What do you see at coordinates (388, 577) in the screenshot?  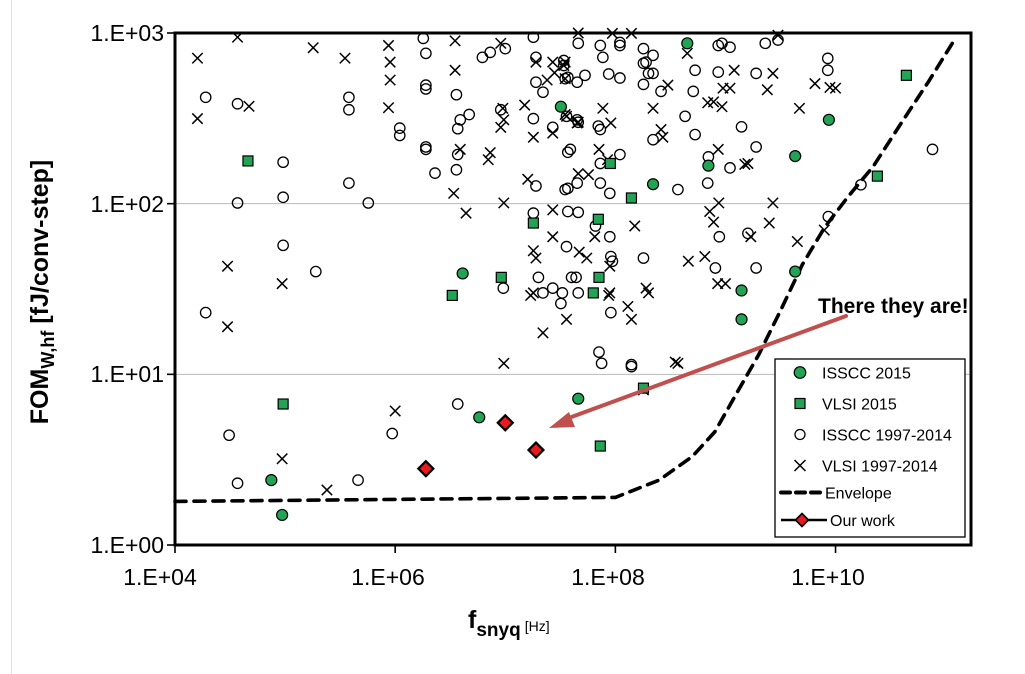 I see `x-tick-label-1e6: 1.E+06` at bounding box center [388, 577].